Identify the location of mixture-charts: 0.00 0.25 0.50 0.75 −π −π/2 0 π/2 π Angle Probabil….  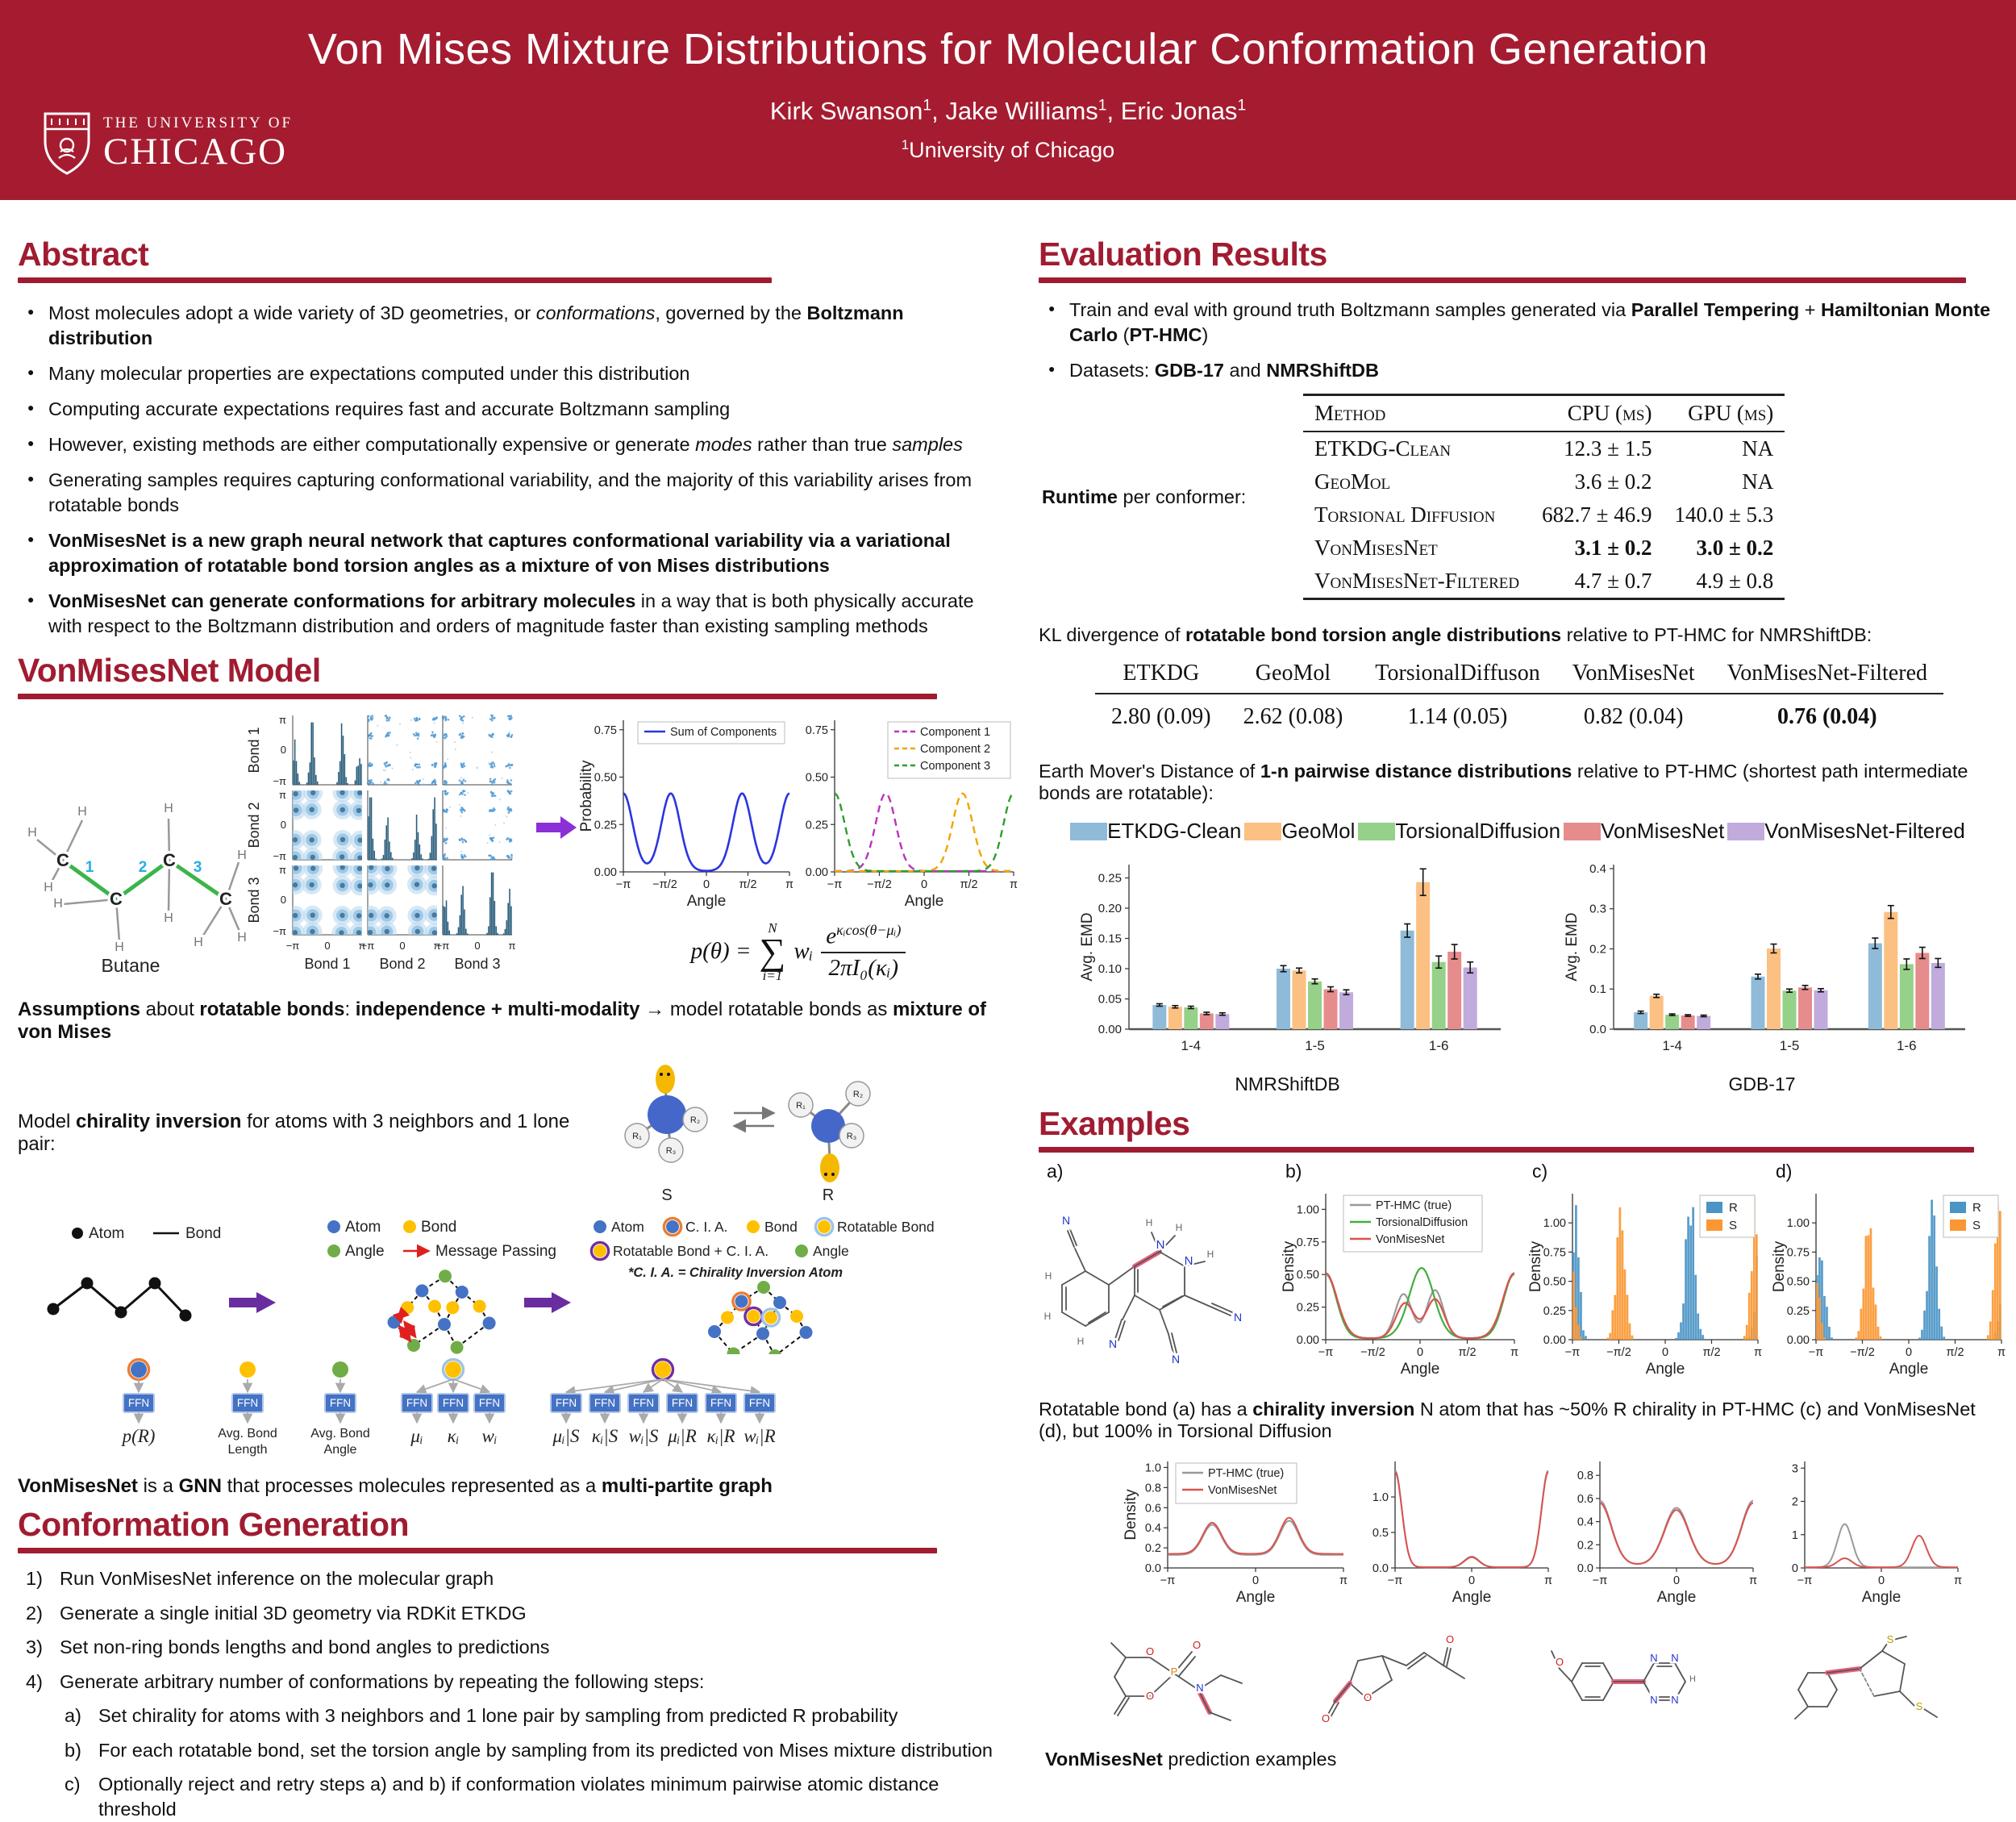
(798, 846).